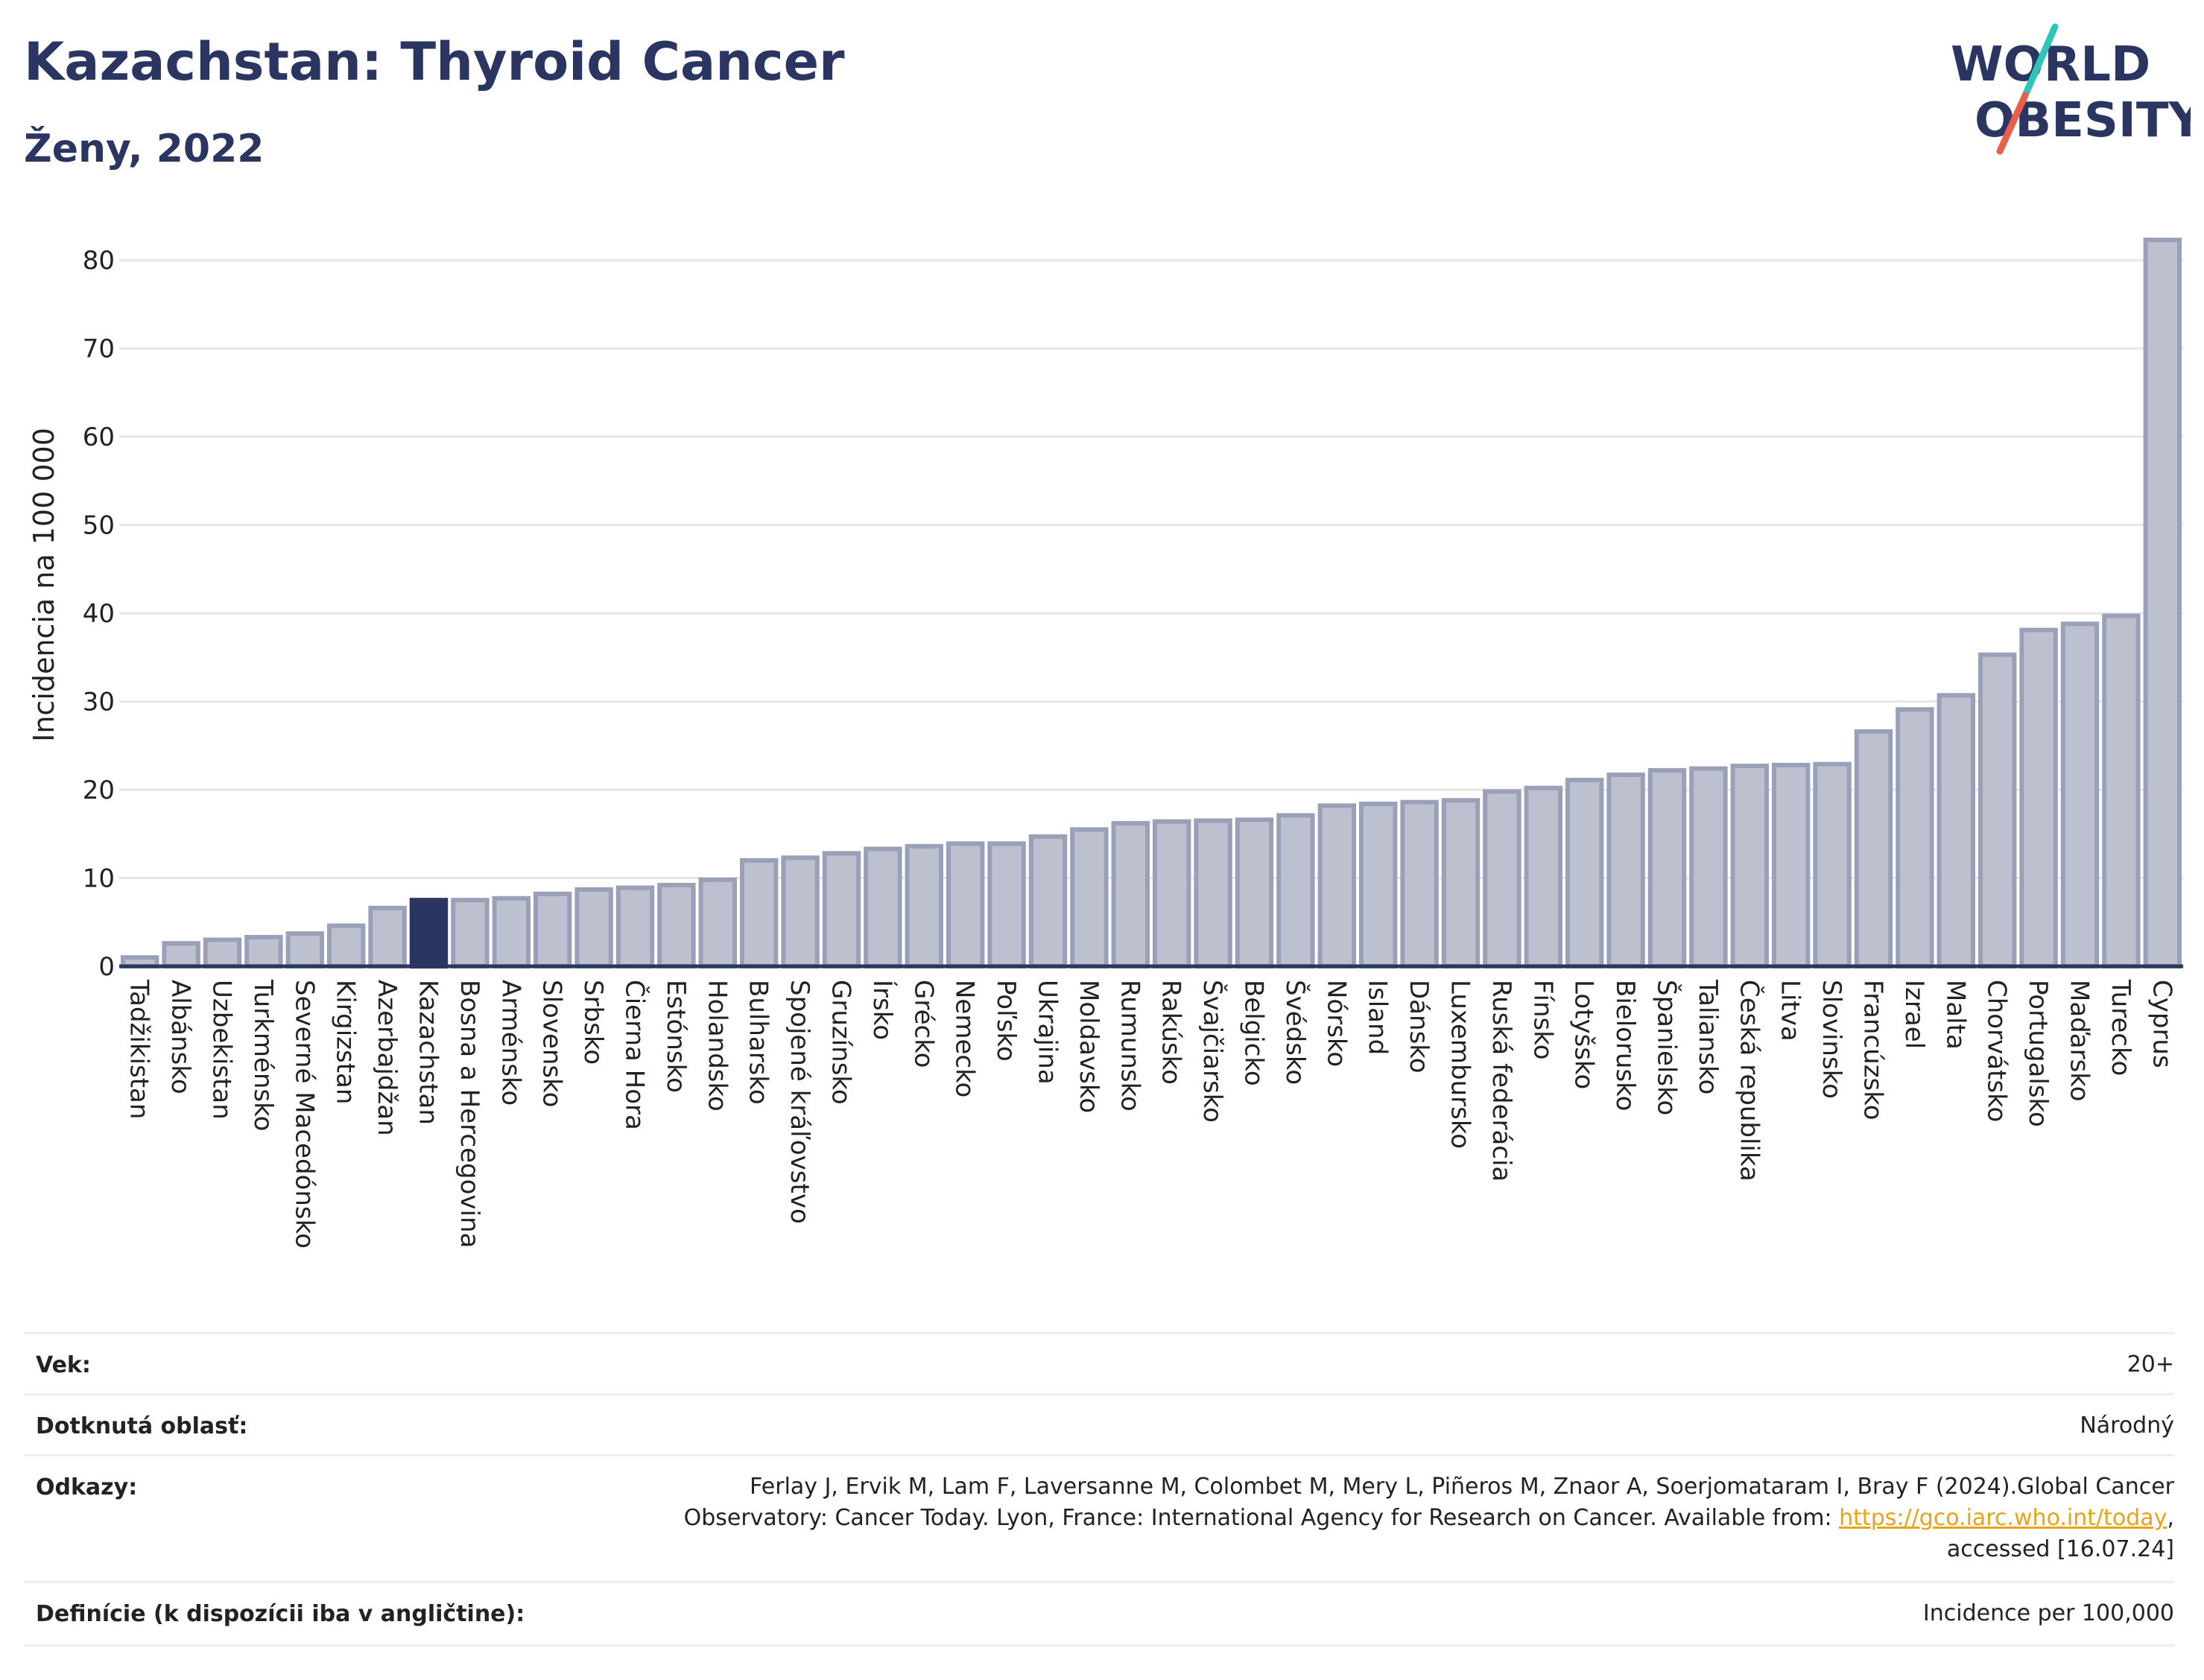 The width and height of the screenshot is (2204, 1680). What do you see at coordinates (1006, 1021) in the screenshot?
I see `x-tick-label: Poľsko` at bounding box center [1006, 1021].